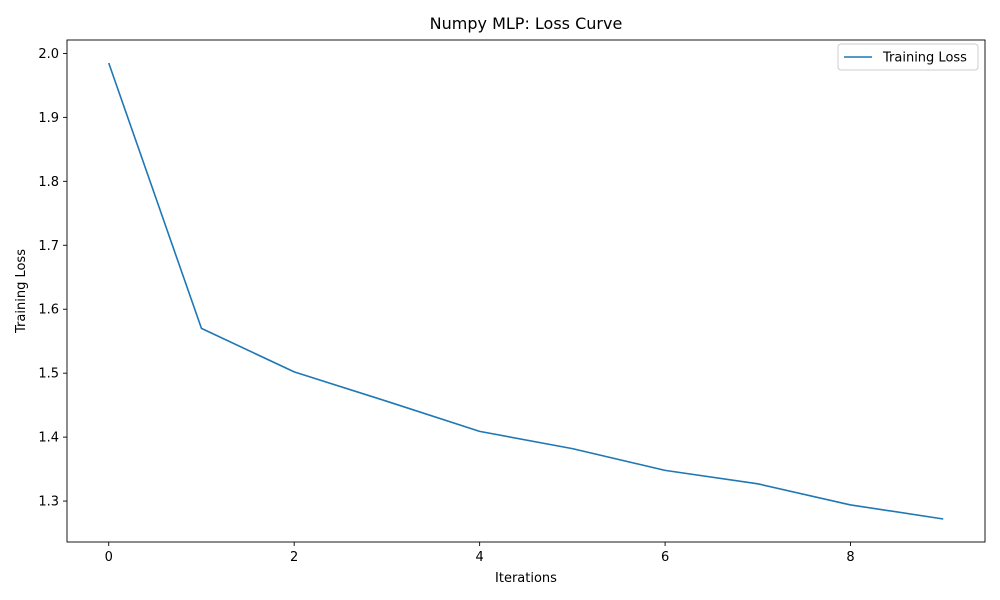  Describe the element at coordinates (48, 182) in the screenshot. I see `y-tick-label: 1.8` at that location.